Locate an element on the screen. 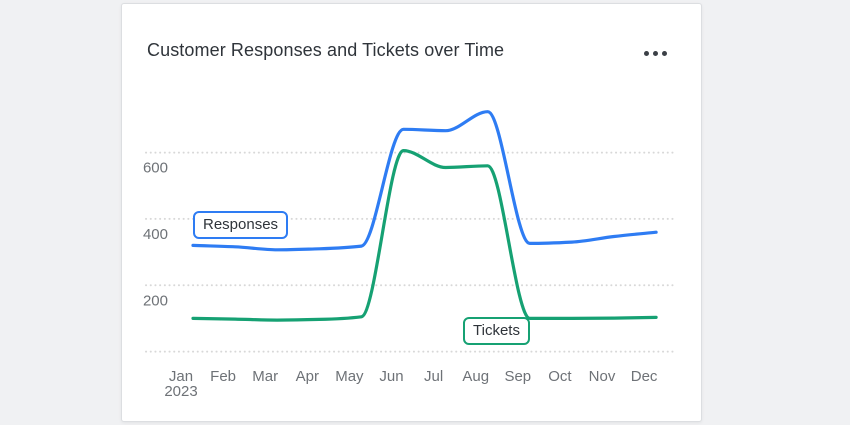  y-axis-tick-label: 200 is located at coordinates (155, 300).